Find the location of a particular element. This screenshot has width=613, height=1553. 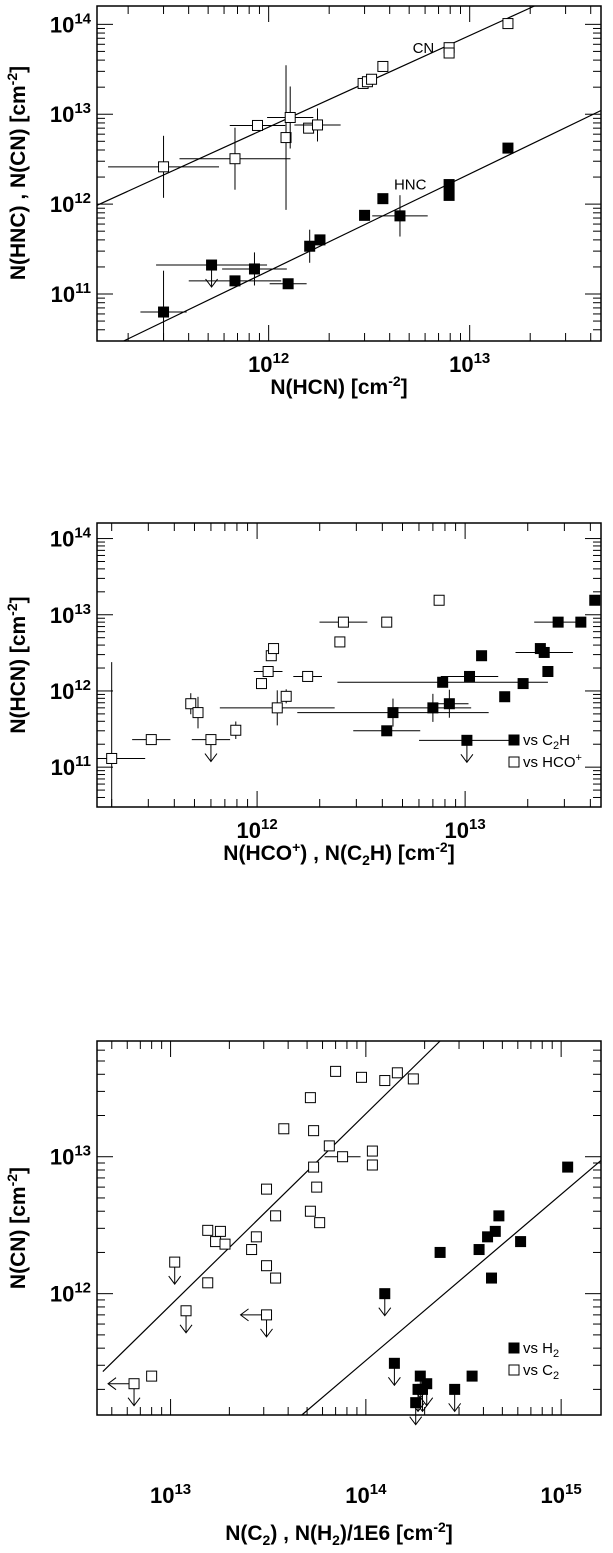

y-tick-label: 1011 is located at coordinates (71, 766).